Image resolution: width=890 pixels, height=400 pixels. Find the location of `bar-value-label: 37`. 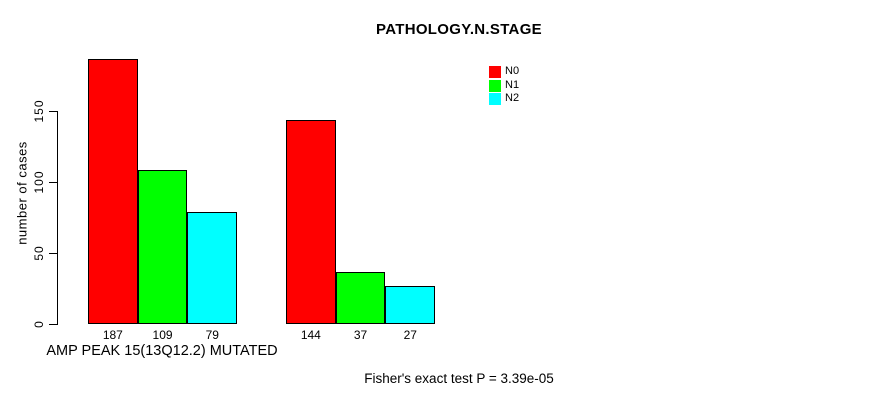

bar-value-label: 37 is located at coordinates (360, 335).